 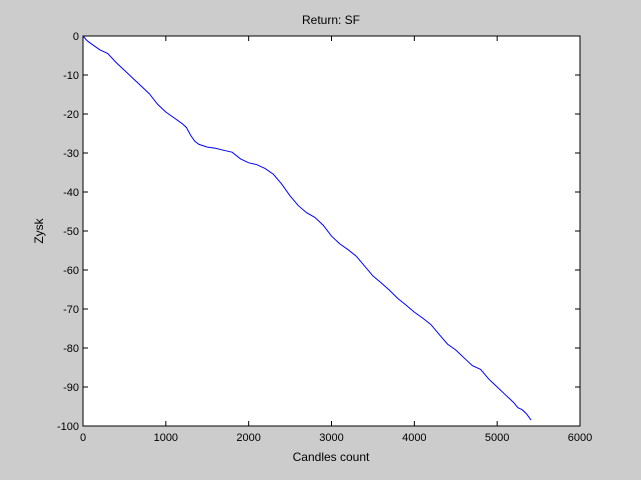 What do you see at coordinates (68, 427) in the screenshot?
I see `y-tick-label: -100` at bounding box center [68, 427].